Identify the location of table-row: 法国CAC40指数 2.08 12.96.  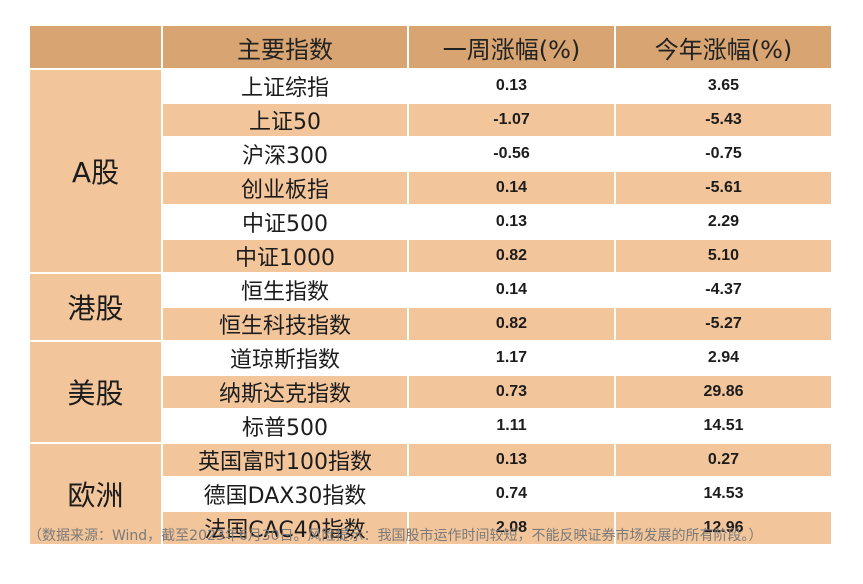
(430, 528).